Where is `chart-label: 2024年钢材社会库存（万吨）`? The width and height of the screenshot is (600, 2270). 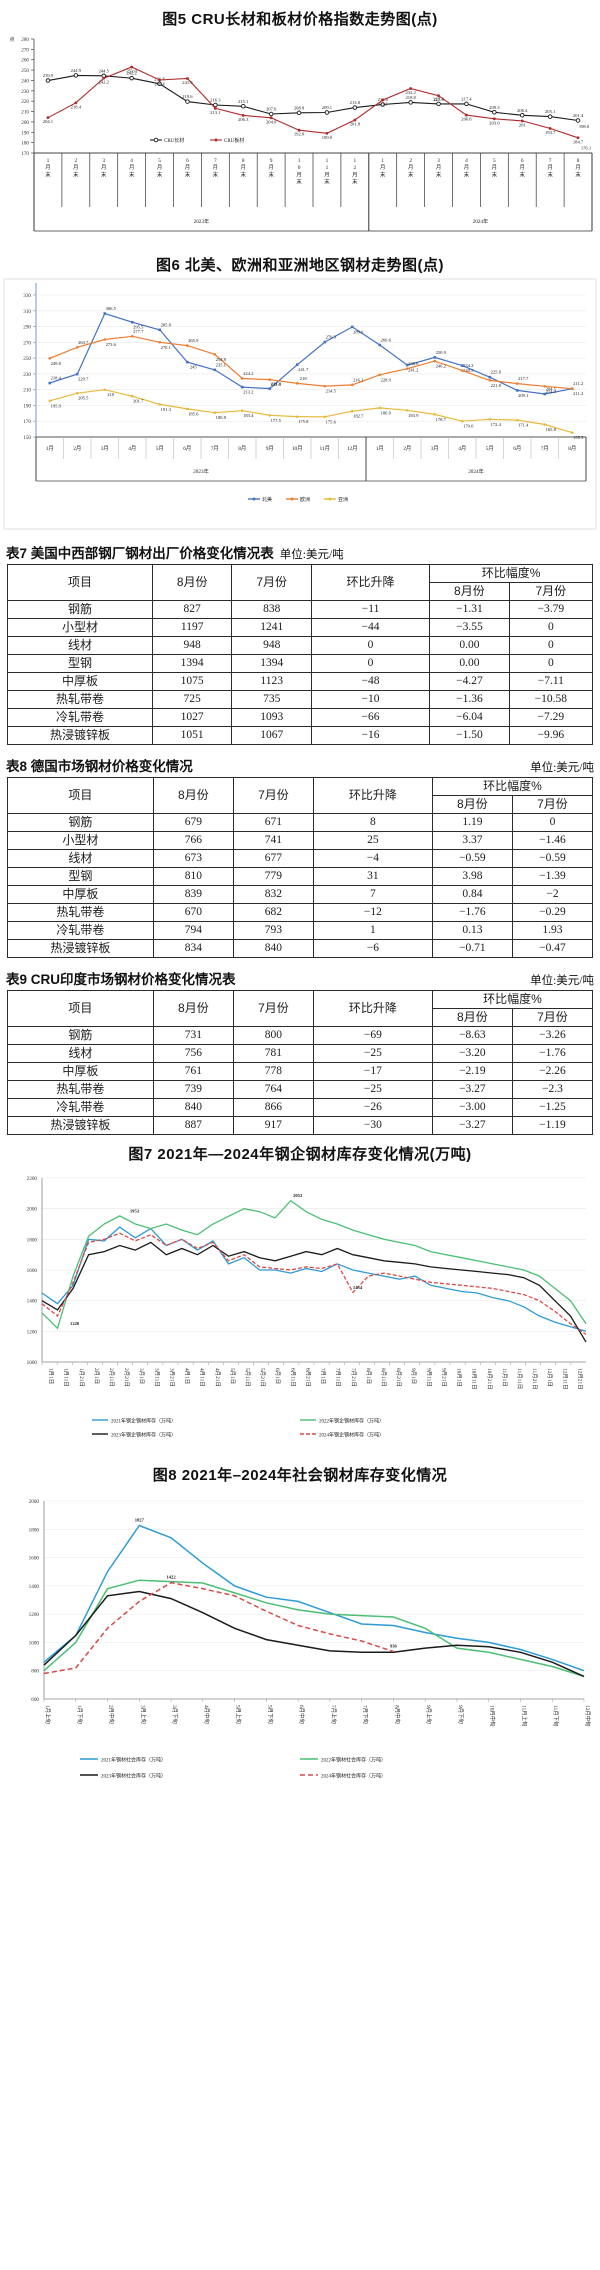 chart-label: 2024年钢材社会库存（万吨） is located at coordinates (353, 1776).